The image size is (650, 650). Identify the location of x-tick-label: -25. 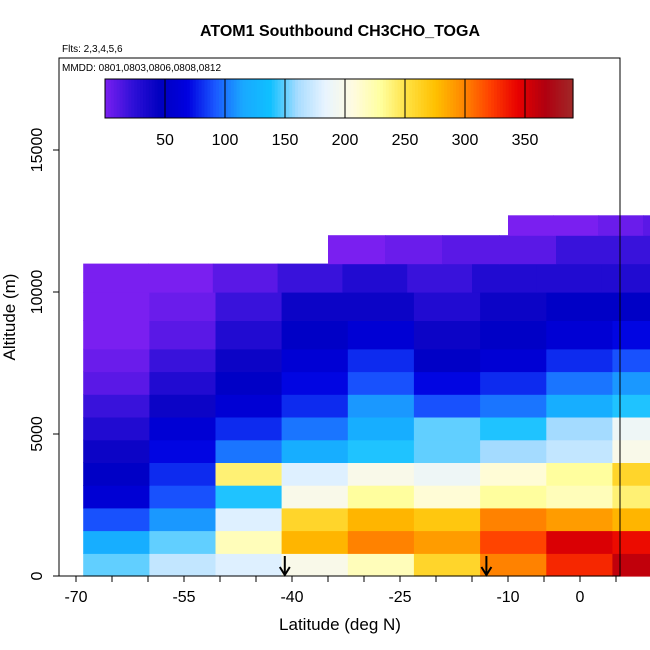
(399, 597).